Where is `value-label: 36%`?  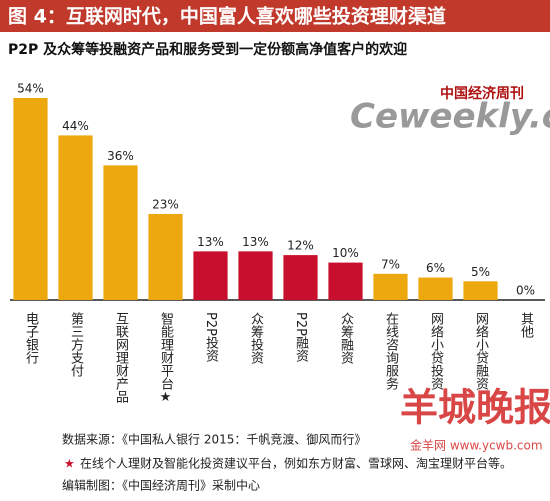 value-label: 36% is located at coordinates (120, 156).